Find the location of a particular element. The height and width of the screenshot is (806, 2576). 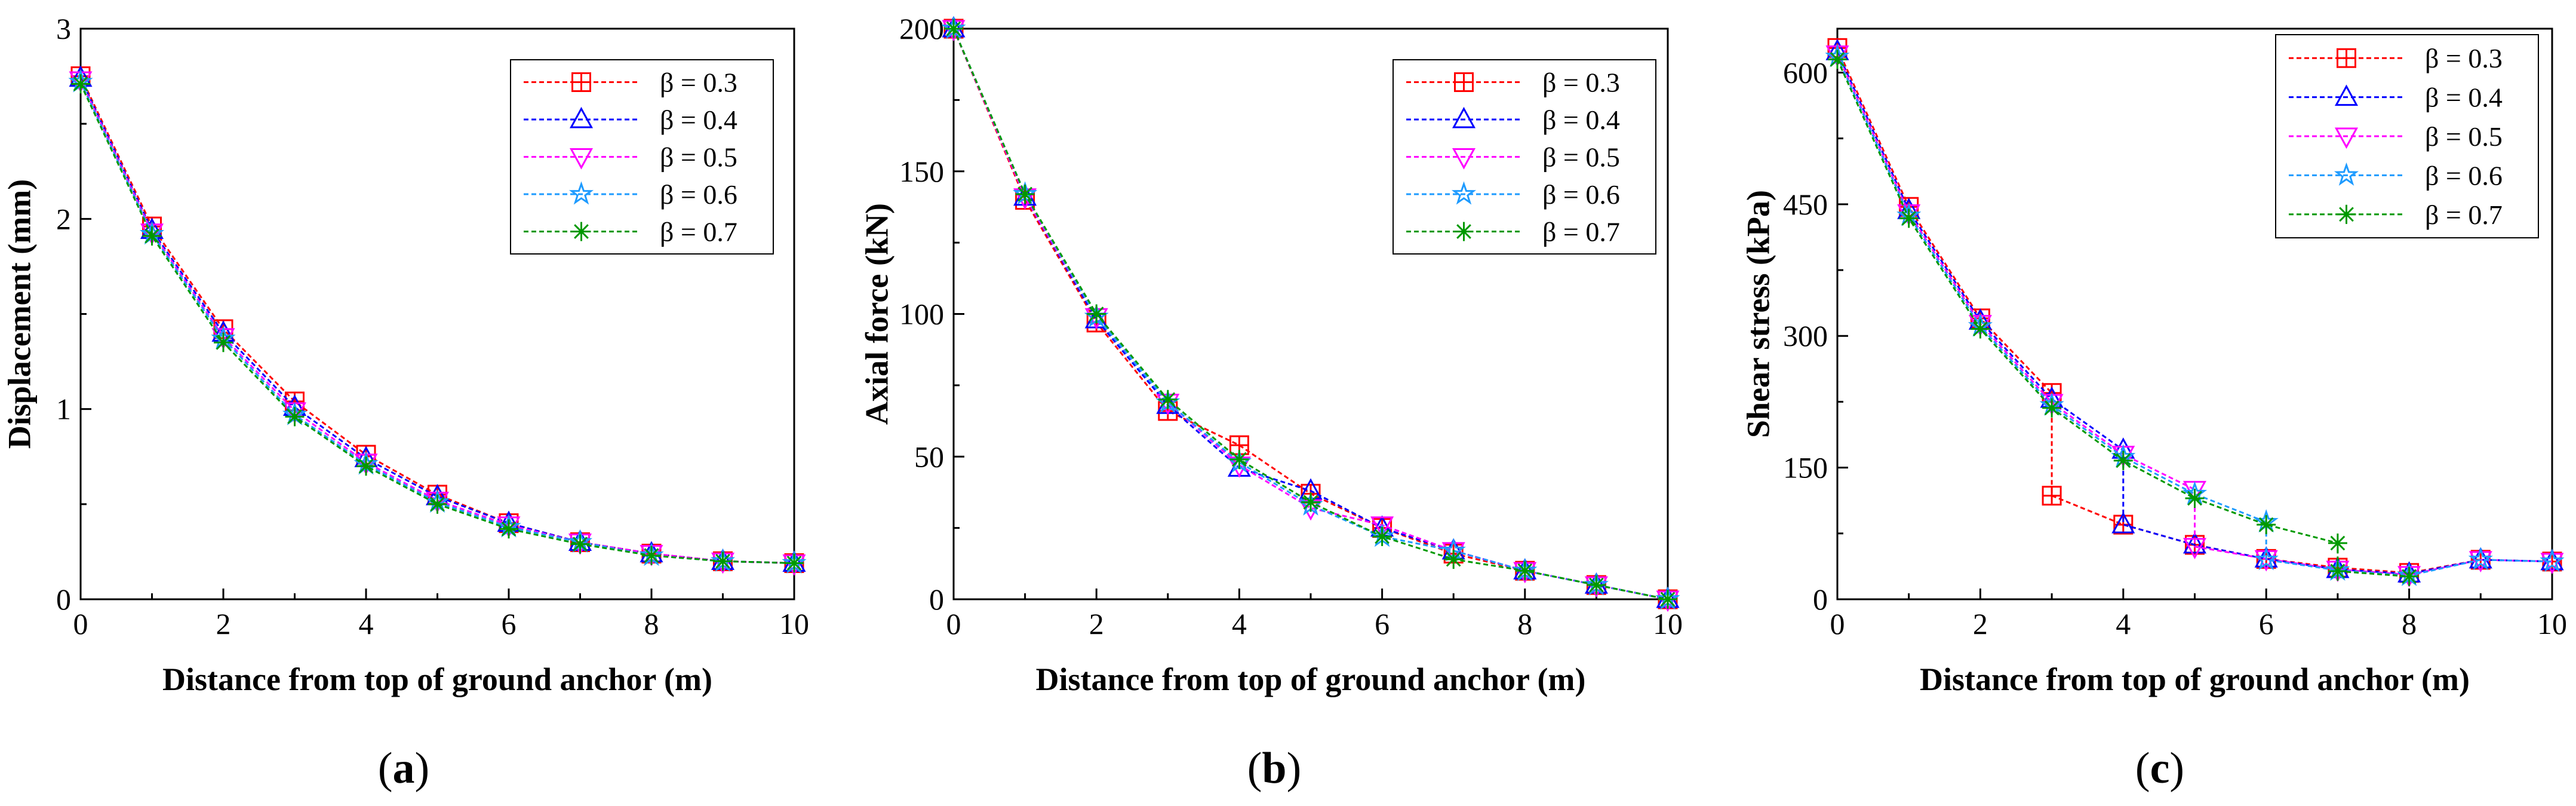

y-tick-label: 600 is located at coordinates (1805, 73).